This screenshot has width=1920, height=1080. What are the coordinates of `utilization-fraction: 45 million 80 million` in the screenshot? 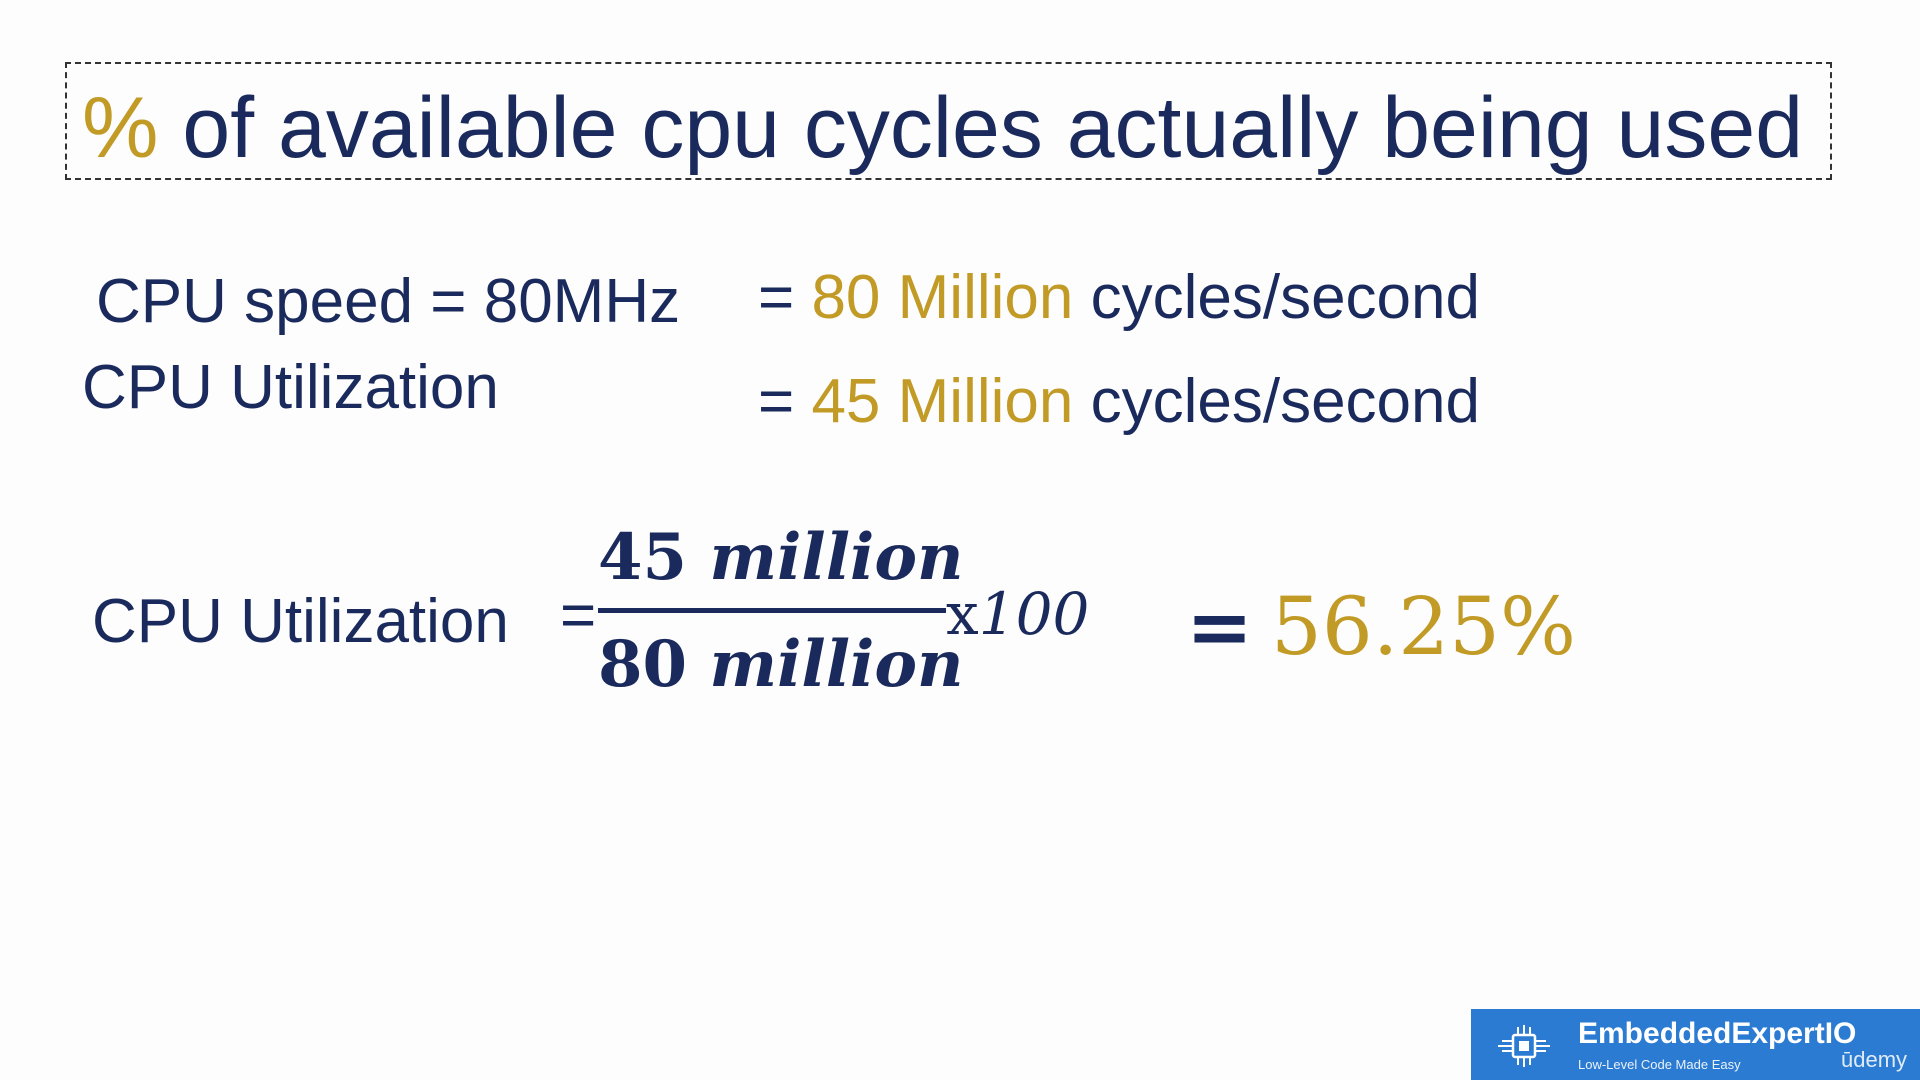 It's located at (781, 611).